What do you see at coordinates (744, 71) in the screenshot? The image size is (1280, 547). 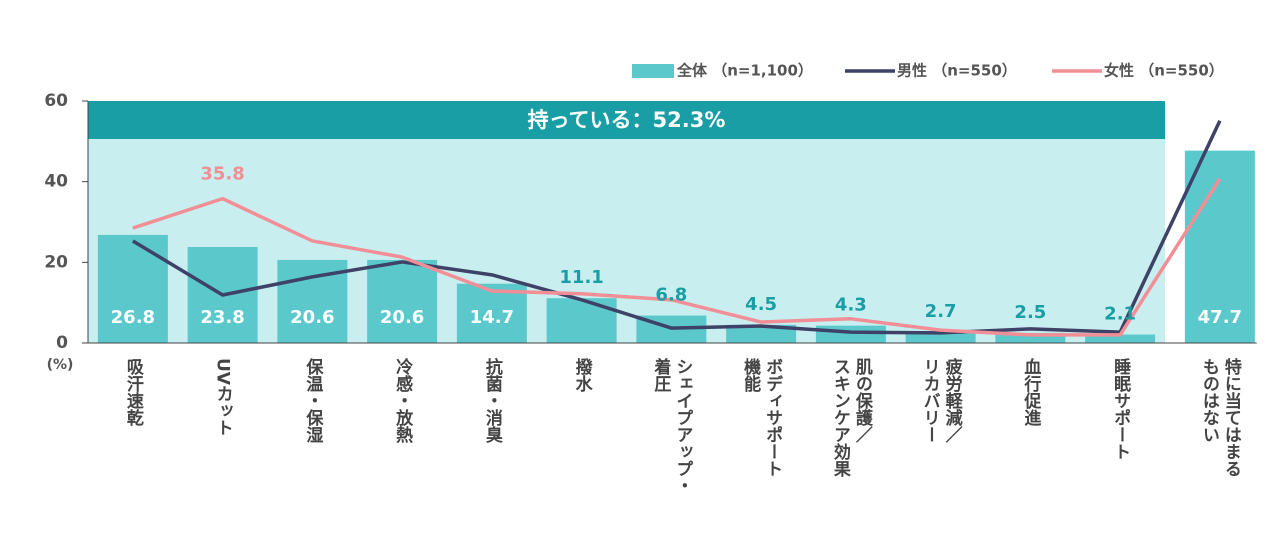 I see `legend-label: 全体 （n=1,100）` at bounding box center [744, 71].